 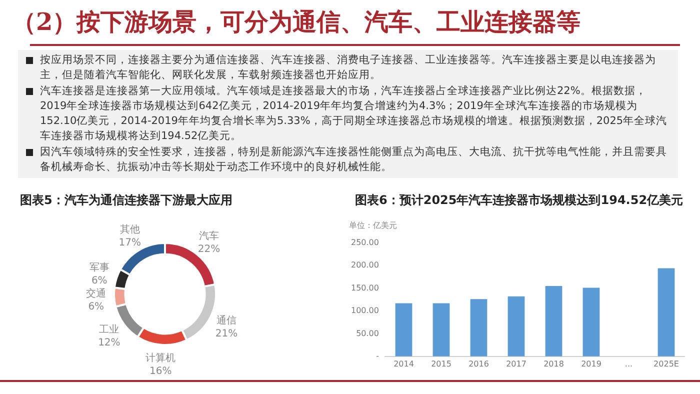 I want to click on y-tick-label: 150.00, so click(x=364, y=287).